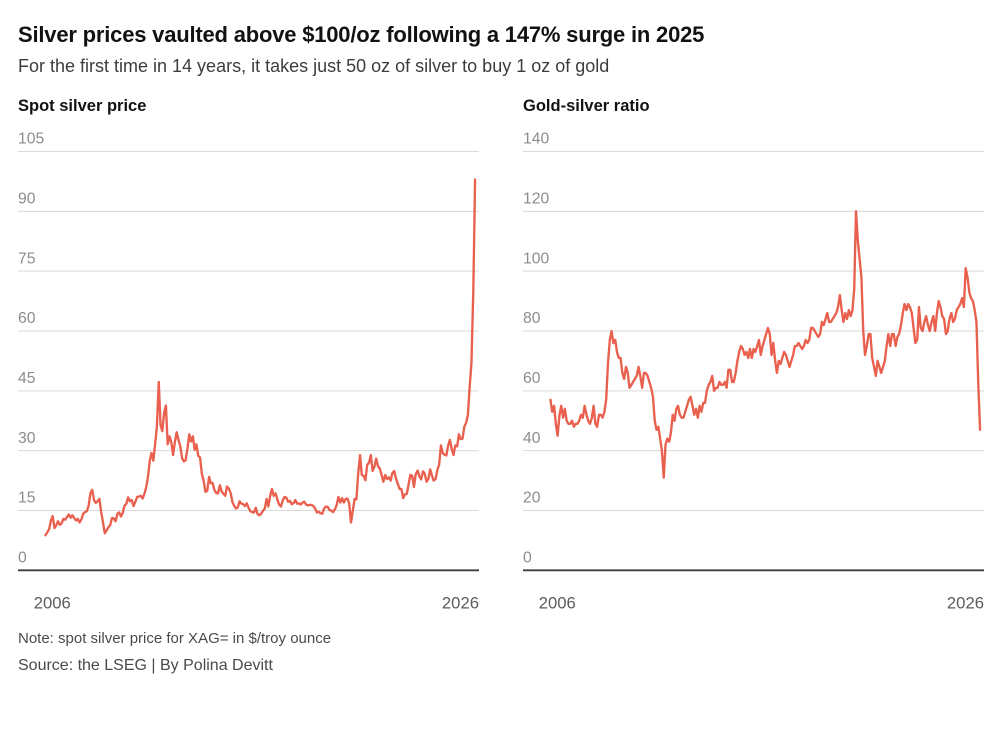 The image size is (1000, 732). What do you see at coordinates (27, 378) in the screenshot?
I see `y-tick-label: 45` at bounding box center [27, 378].